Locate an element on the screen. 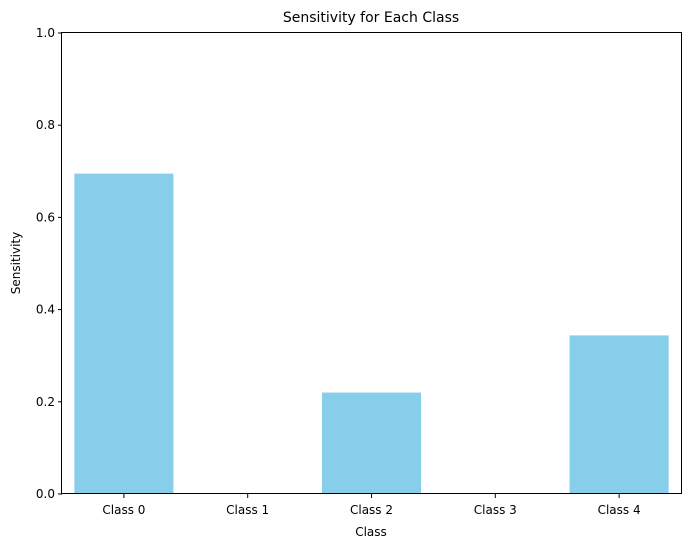  y-tick-label: 0.6 is located at coordinates (45, 217).